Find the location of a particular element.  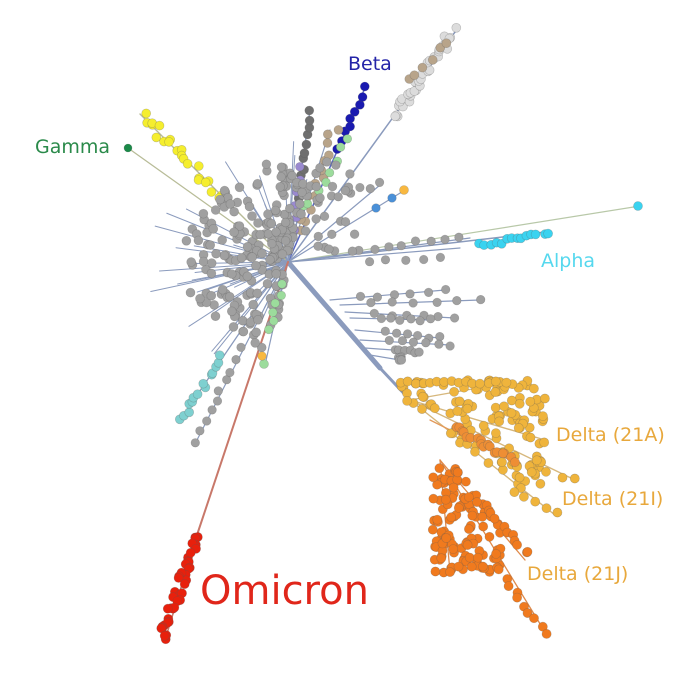

alpha-label: Alpha is located at coordinates (568, 261).